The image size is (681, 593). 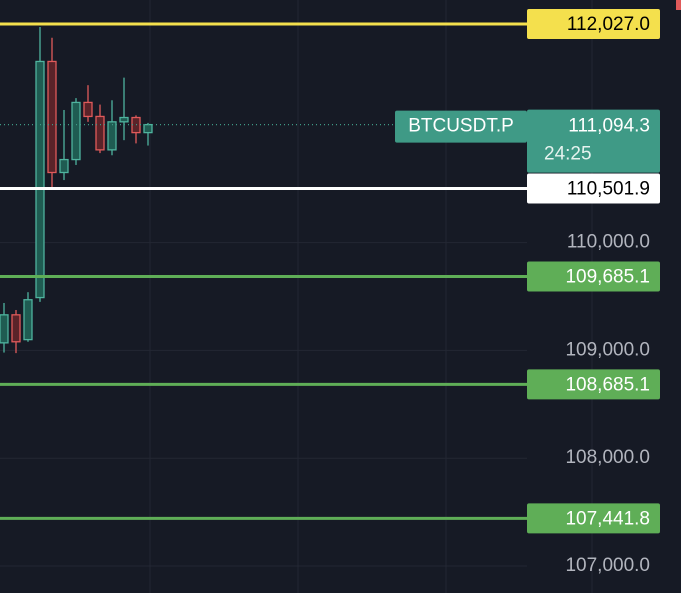 I want to click on symbol-label: BTCUSDT.P, so click(x=461, y=126).